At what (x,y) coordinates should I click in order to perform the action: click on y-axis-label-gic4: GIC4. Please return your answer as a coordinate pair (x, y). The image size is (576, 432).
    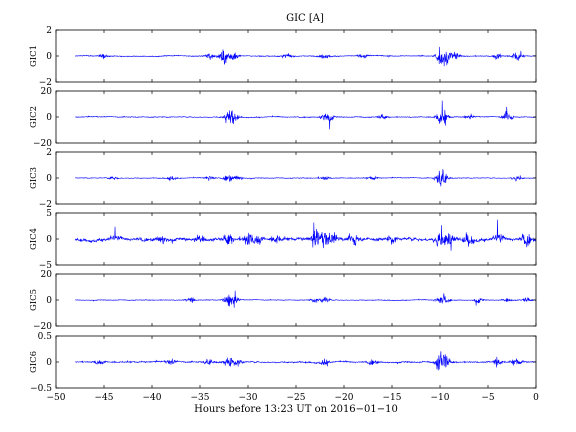
    Looking at the image, I should click on (34, 239).